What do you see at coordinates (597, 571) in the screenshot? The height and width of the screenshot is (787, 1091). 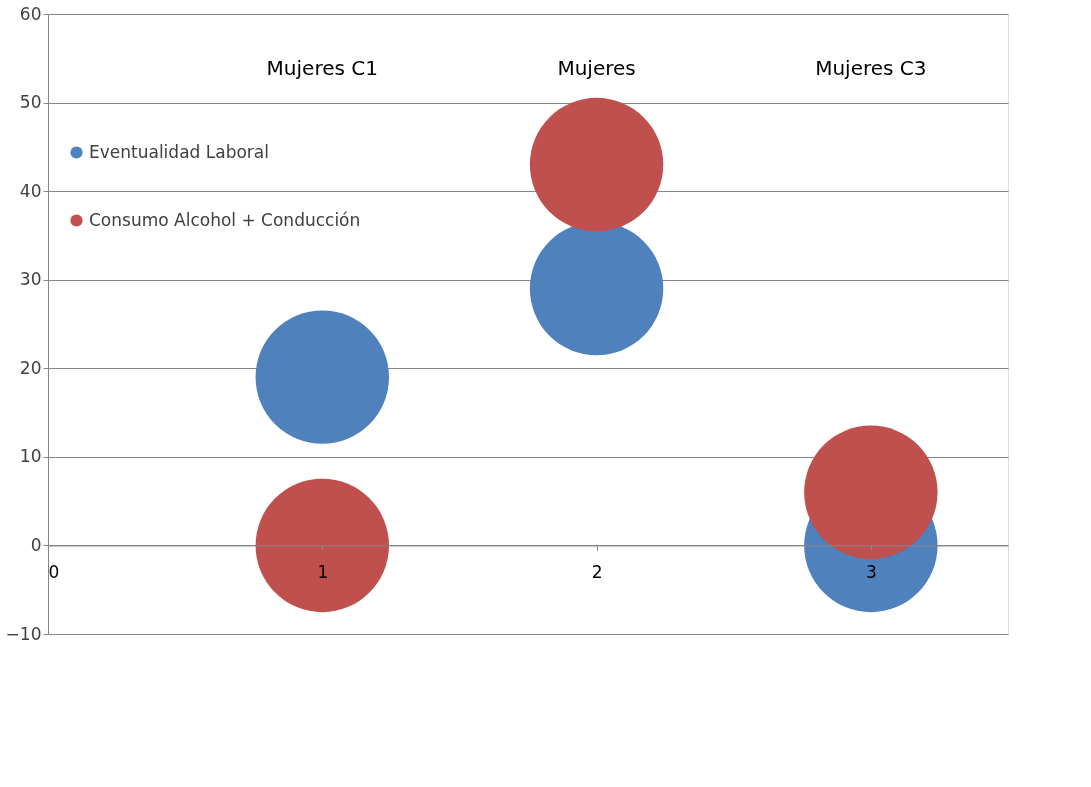 I see `x-tick-label: 2` at bounding box center [597, 571].